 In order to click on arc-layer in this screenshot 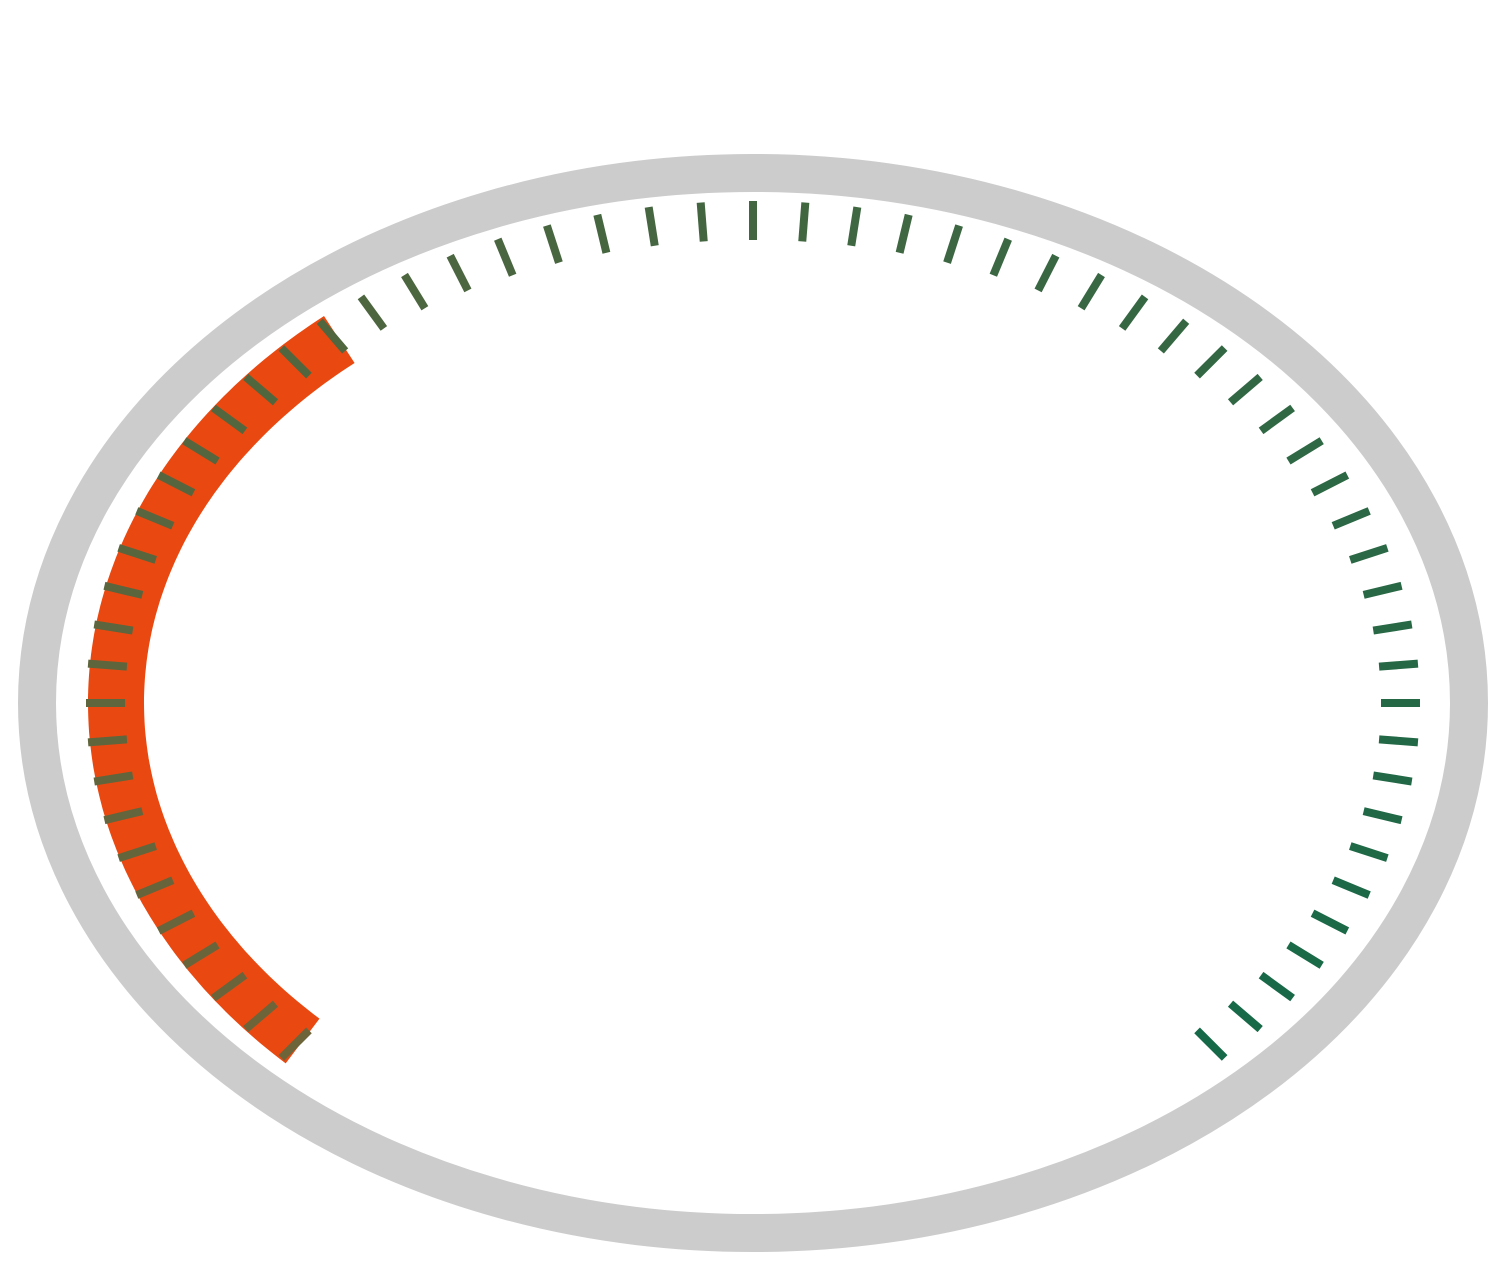, I will do `click(221, 690)`.